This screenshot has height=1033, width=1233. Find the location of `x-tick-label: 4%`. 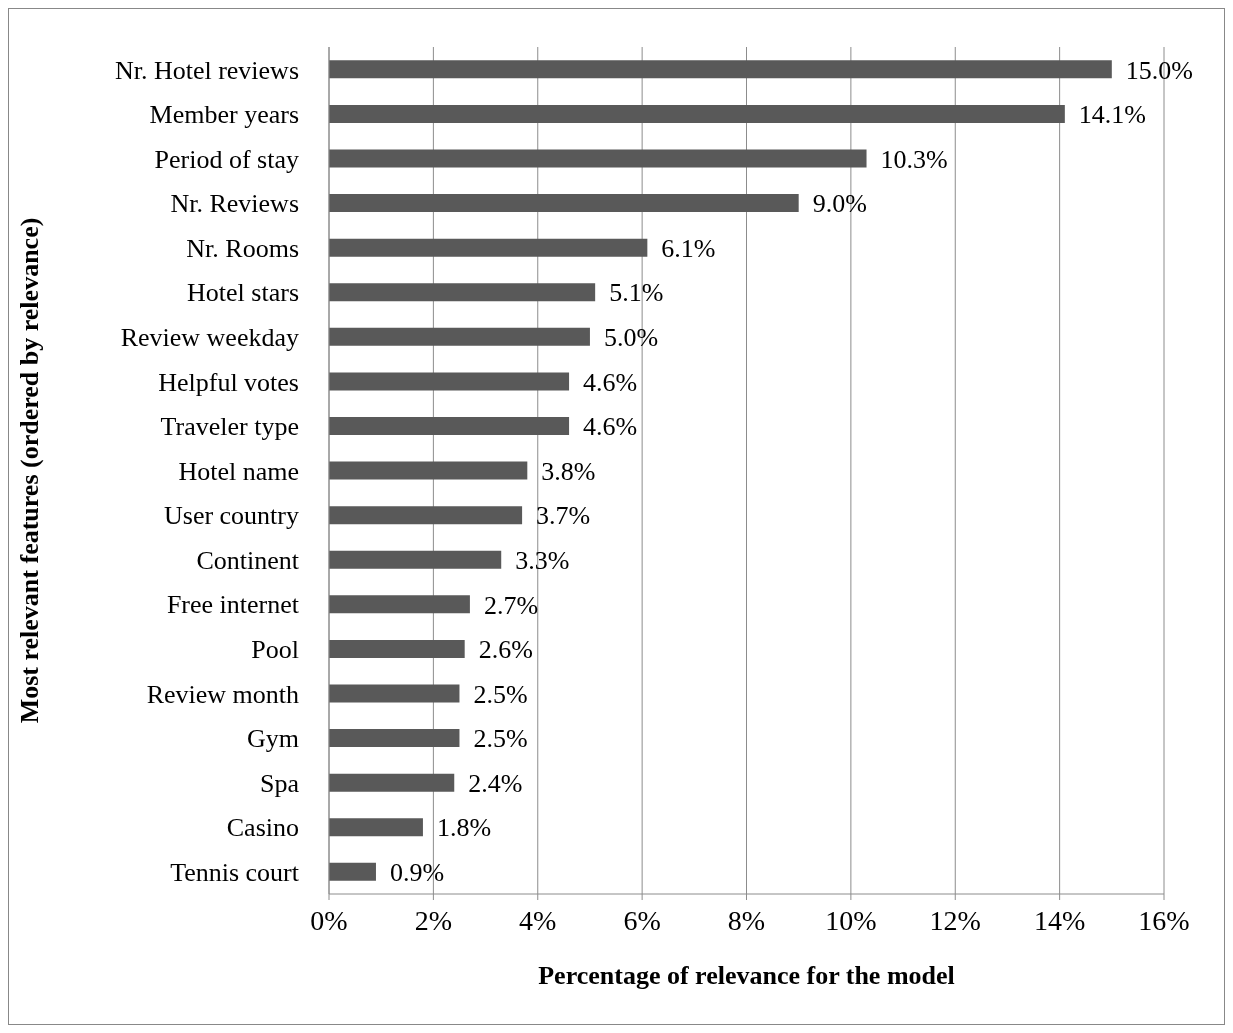

x-tick-label: 4% is located at coordinates (538, 920).